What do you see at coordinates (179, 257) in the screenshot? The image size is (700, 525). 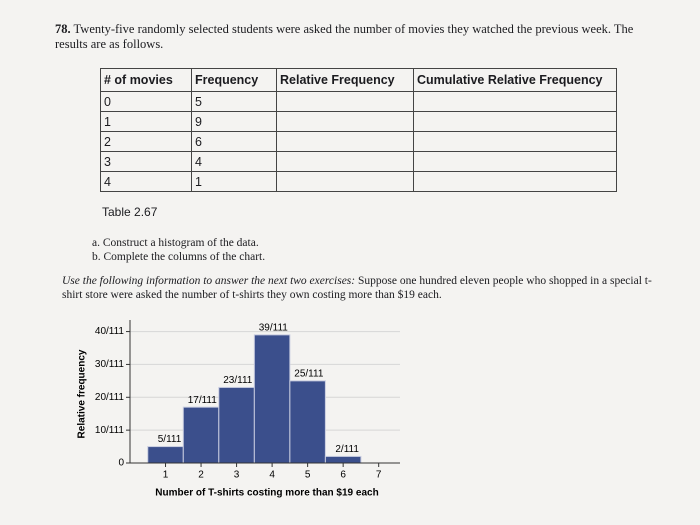 I see `part: b. Complete the columns of the chart.` at bounding box center [179, 257].